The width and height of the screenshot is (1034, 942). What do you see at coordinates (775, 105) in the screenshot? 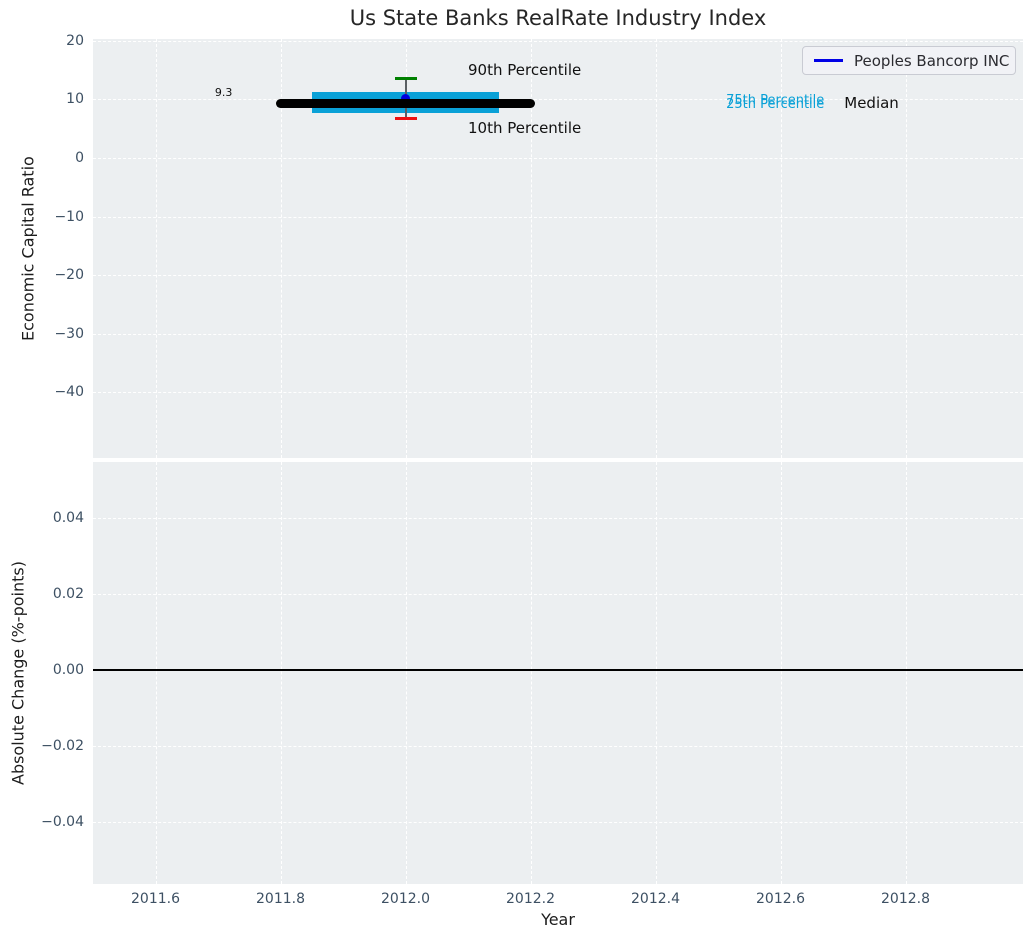
I see `label-25th-percentile: 25th Percentile` at bounding box center [775, 105].